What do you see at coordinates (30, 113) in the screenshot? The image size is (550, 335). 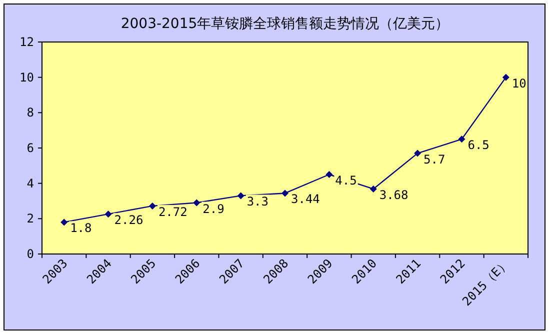 I see `y-tick-label: 8` at bounding box center [30, 113].